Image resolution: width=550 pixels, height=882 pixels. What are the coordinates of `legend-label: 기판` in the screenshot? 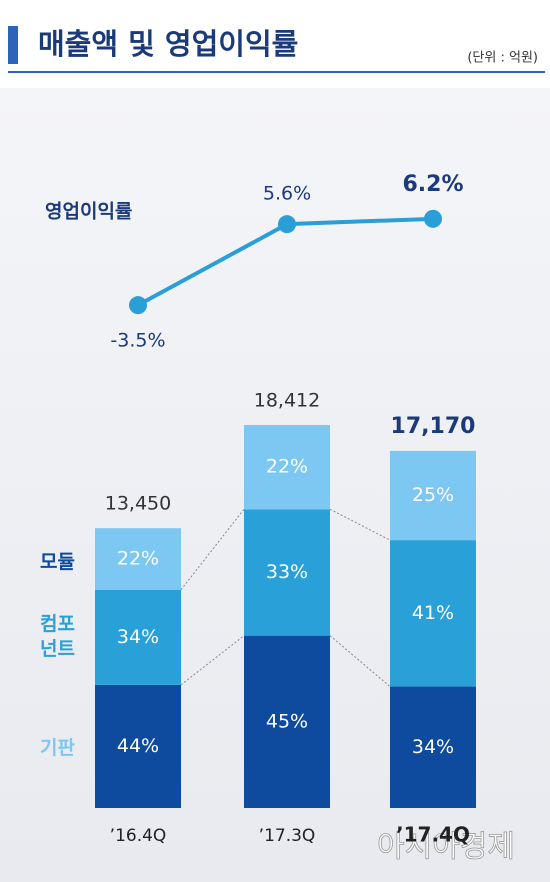 It's located at (57, 748).